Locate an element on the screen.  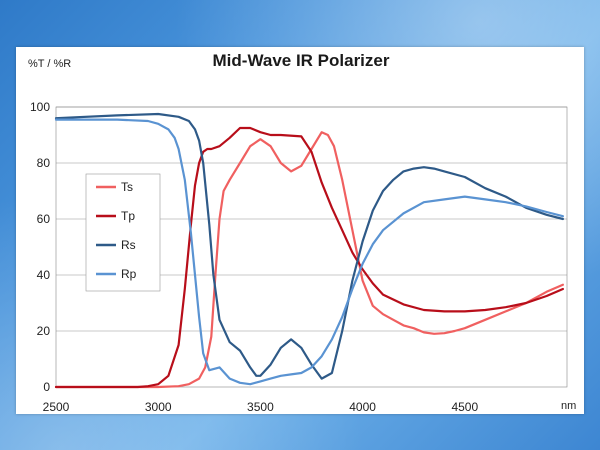
y-tick-100: 100 is located at coordinates (40, 107).